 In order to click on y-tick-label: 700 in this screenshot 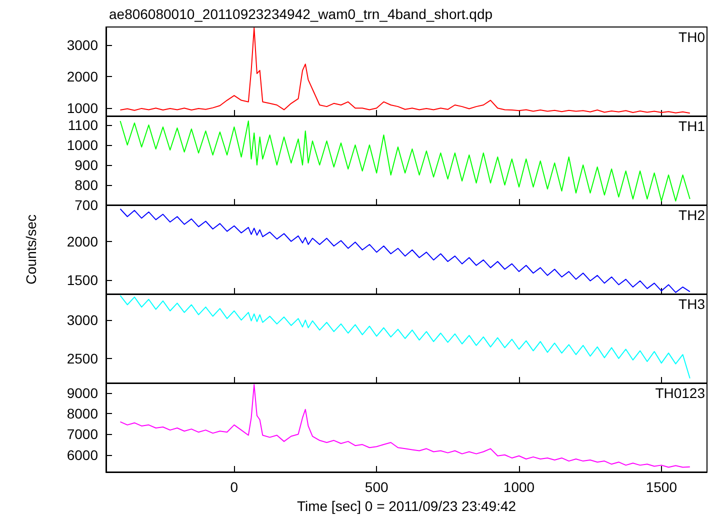, I will do `click(86, 205)`.